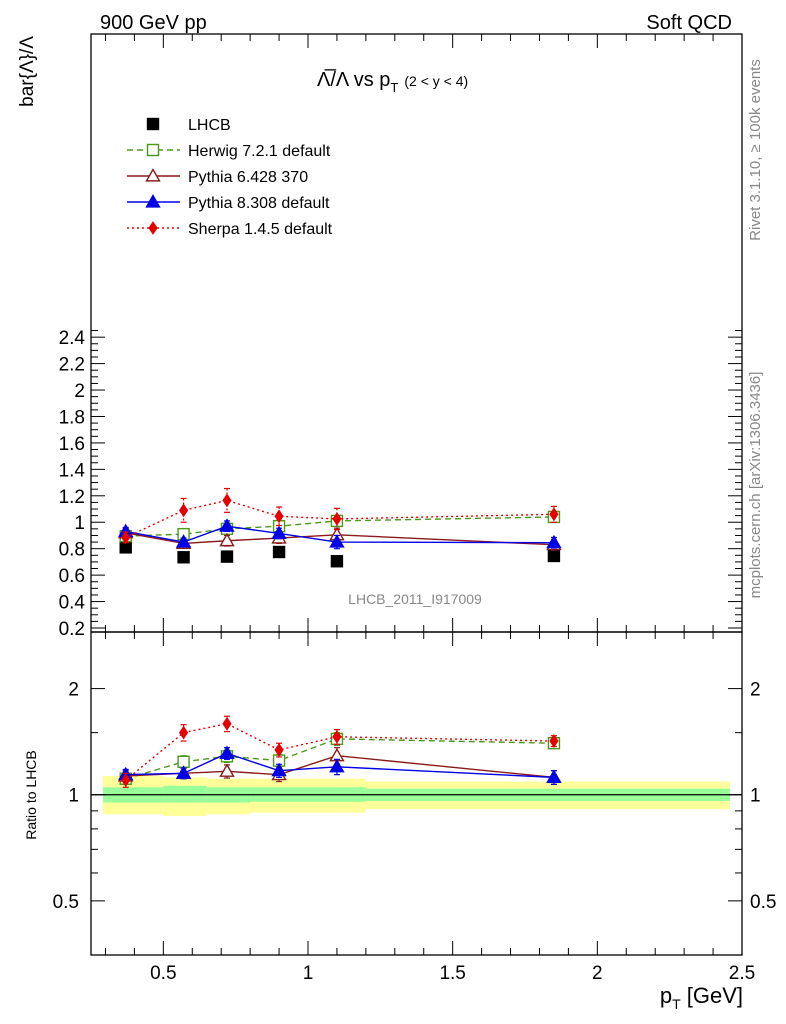 Image resolution: width=786 pixels, height=1024 pixels. What do you see at coordinates (260, 229) in the screenshot?
I see `legend-label: Sherpa 1.4.5 default` at bounding box center [260, 229].